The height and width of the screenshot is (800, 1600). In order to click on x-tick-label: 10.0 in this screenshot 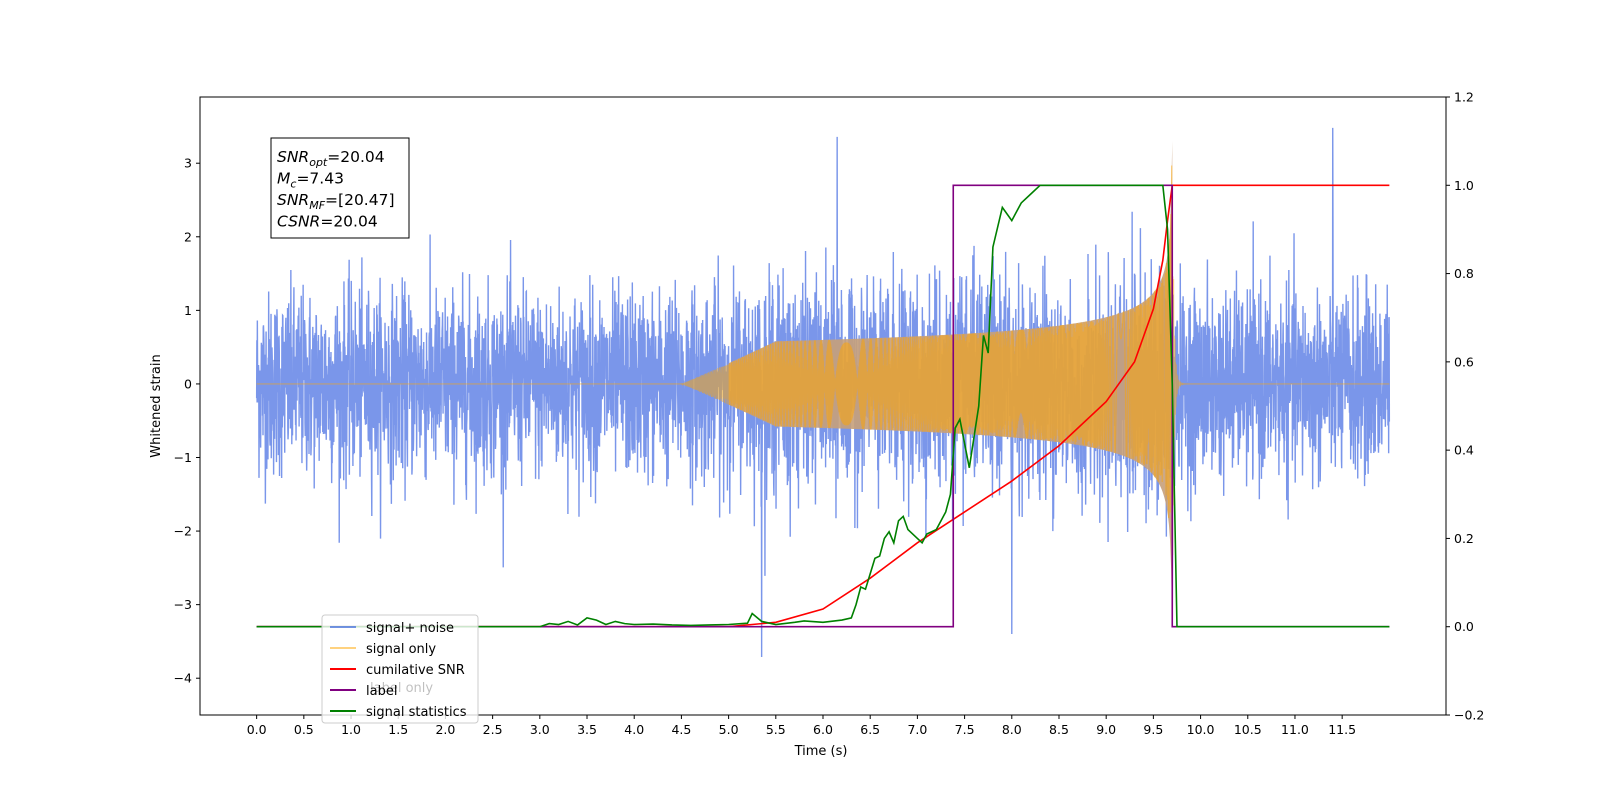, I will do `click(1201, 729)`.